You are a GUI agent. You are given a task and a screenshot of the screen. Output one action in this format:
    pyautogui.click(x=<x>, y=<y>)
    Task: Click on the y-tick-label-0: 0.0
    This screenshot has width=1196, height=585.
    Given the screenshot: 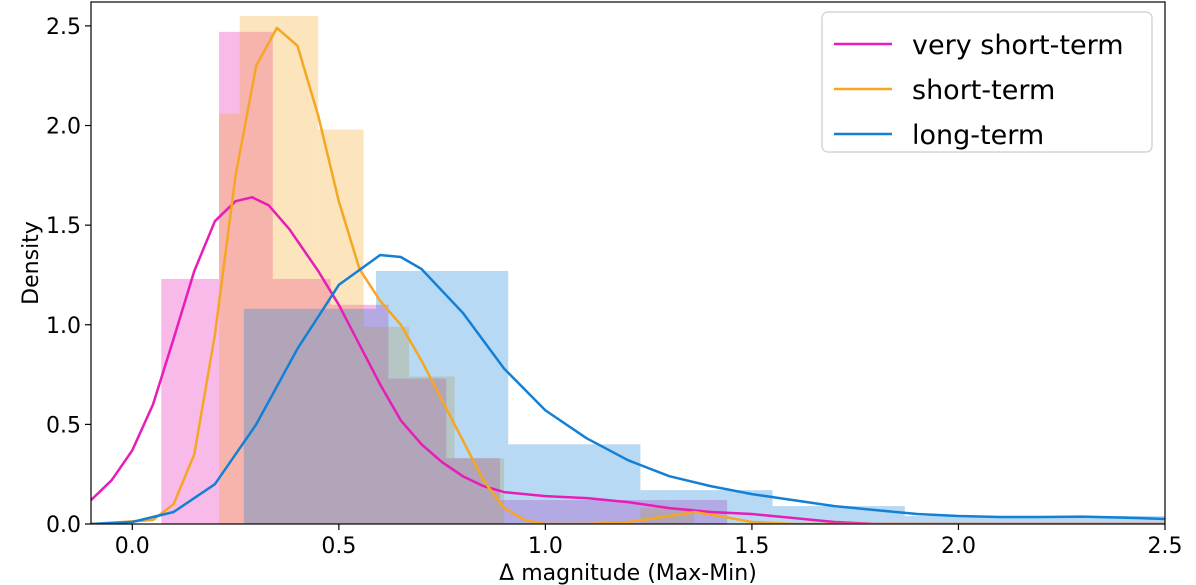 What is the action you would take?
    pyautogui.click(x=63, y=525)
    